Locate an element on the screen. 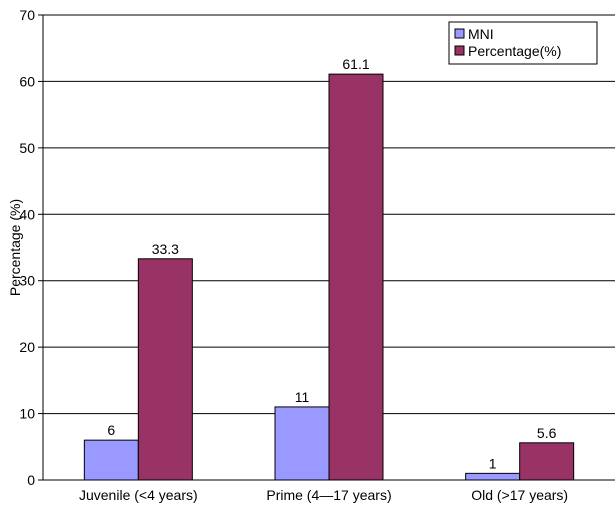 The width and height of the screenshot is (615, 507). y-tick-label: 10 is located at coordinates (27, 414).